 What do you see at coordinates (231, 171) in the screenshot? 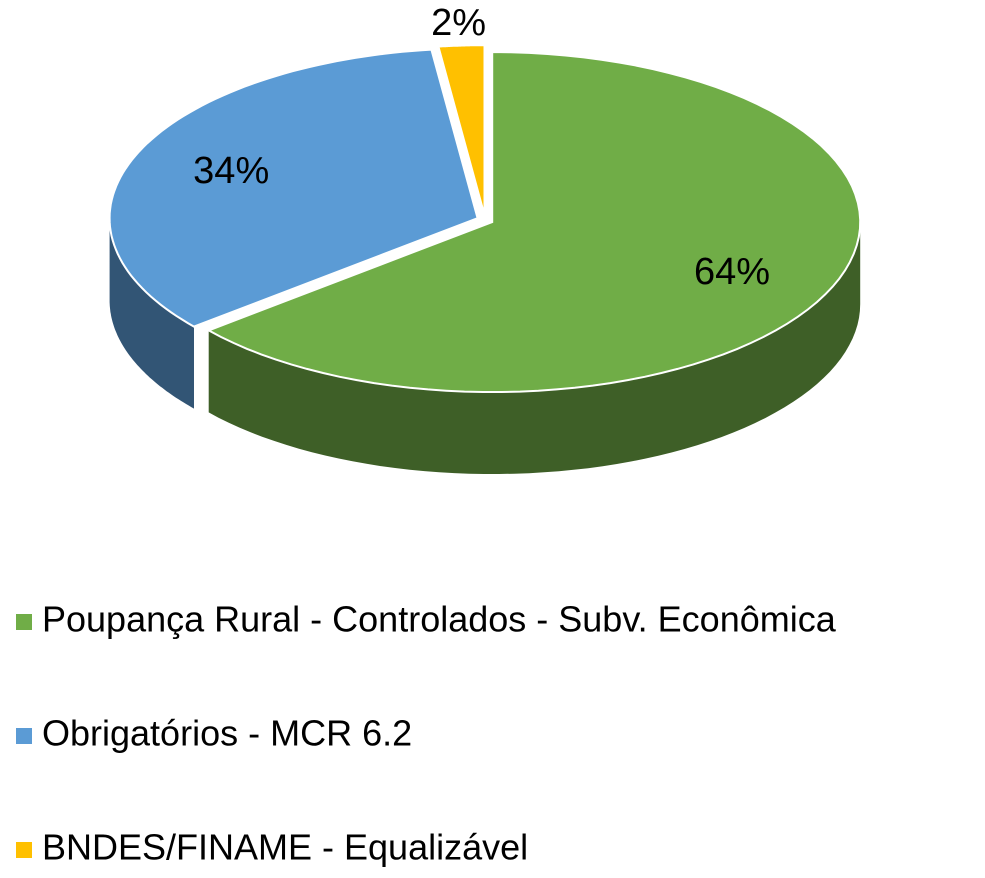
I see `data-label: 34%` at bounding box center [231, 171].